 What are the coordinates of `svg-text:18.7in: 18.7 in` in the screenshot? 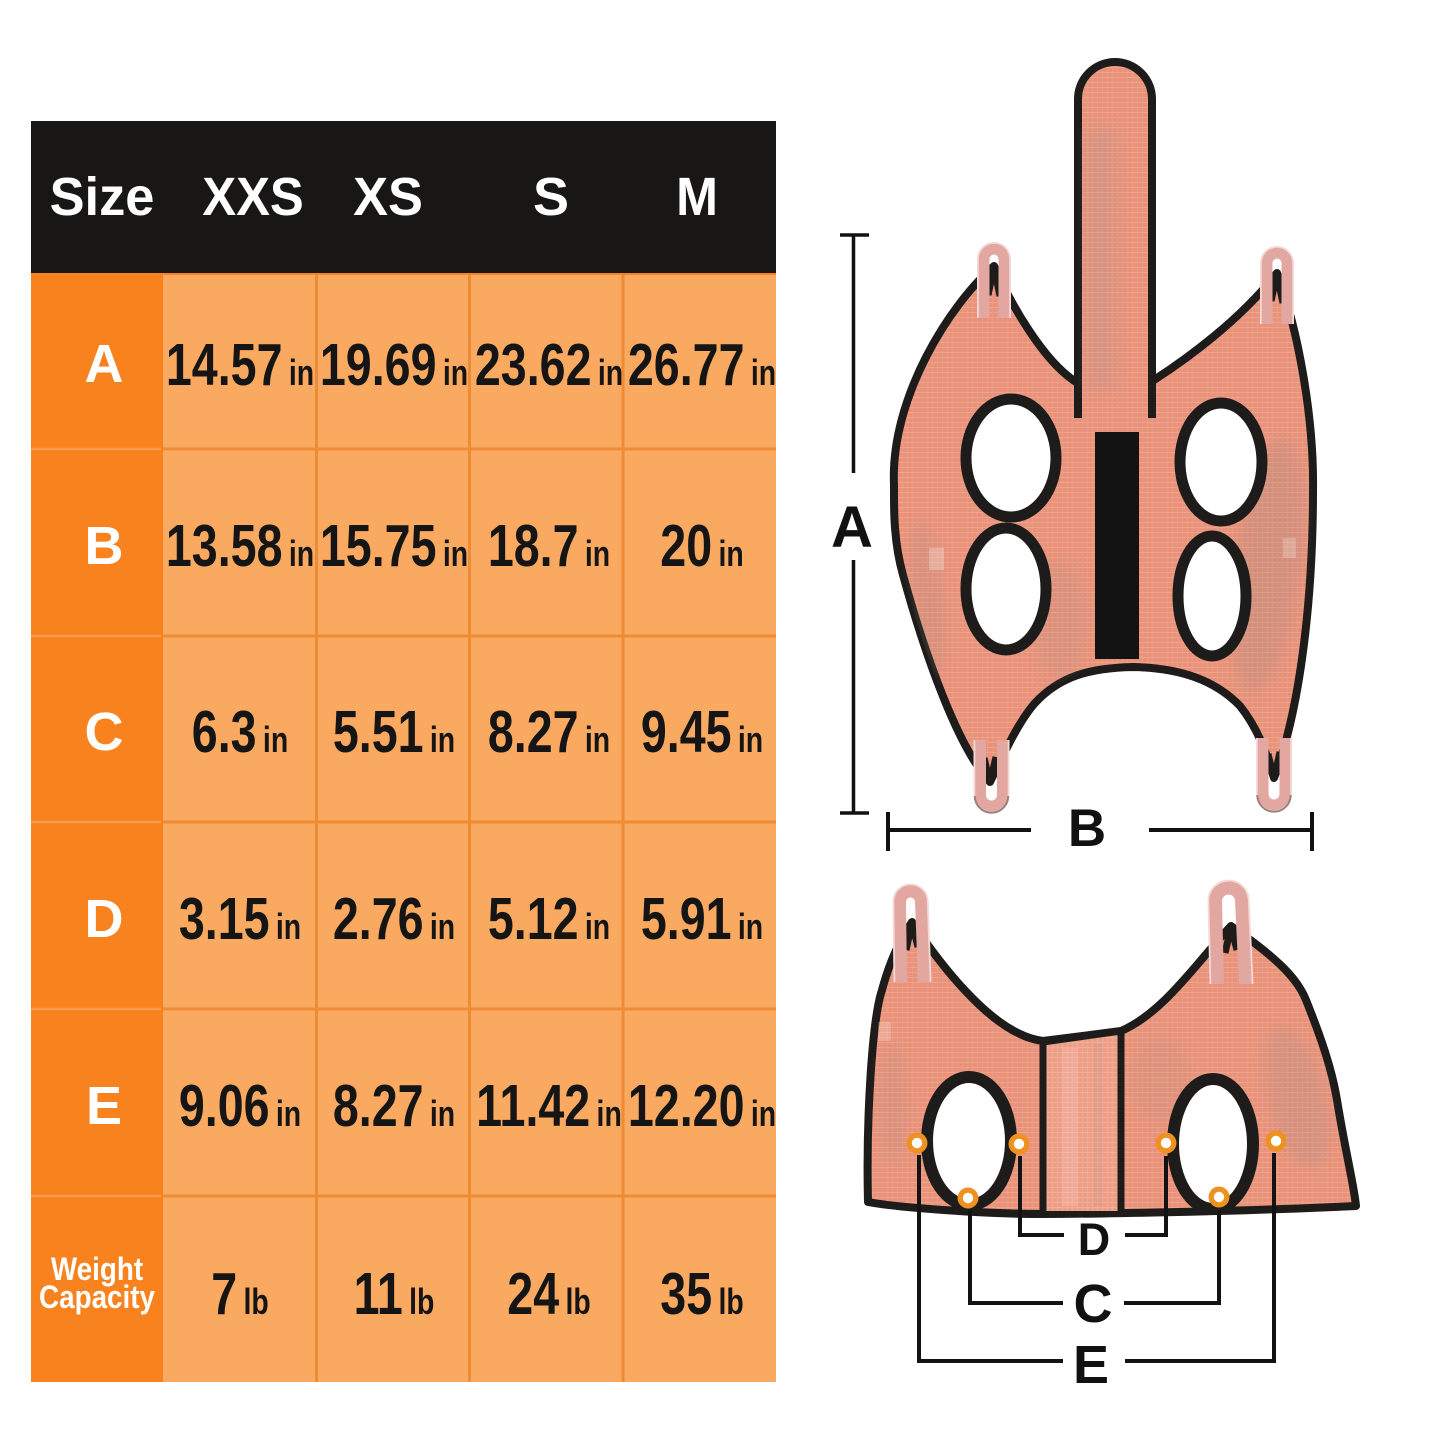 It's located at (549, 546).